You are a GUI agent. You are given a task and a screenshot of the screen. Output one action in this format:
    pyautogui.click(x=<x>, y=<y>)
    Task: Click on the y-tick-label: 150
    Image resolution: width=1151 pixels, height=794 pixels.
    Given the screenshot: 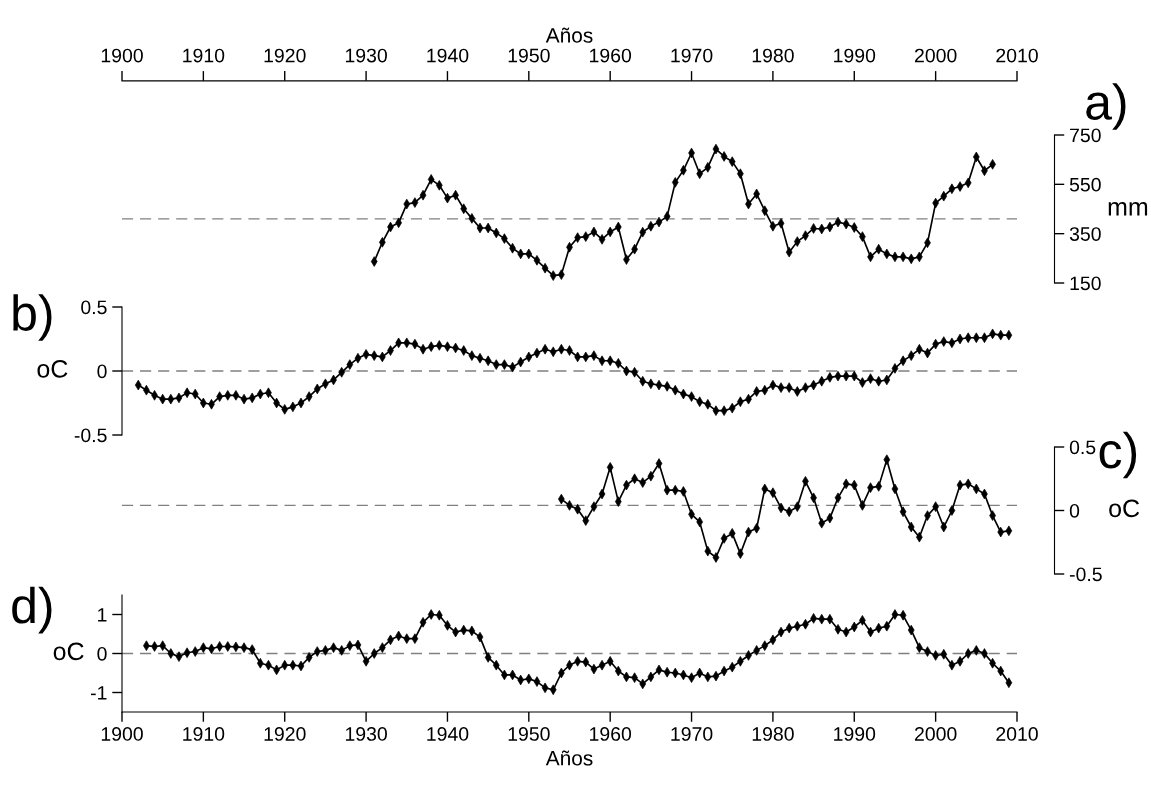 What is the action you would take?
    pyautogui.click(x=1085, y=283)
    